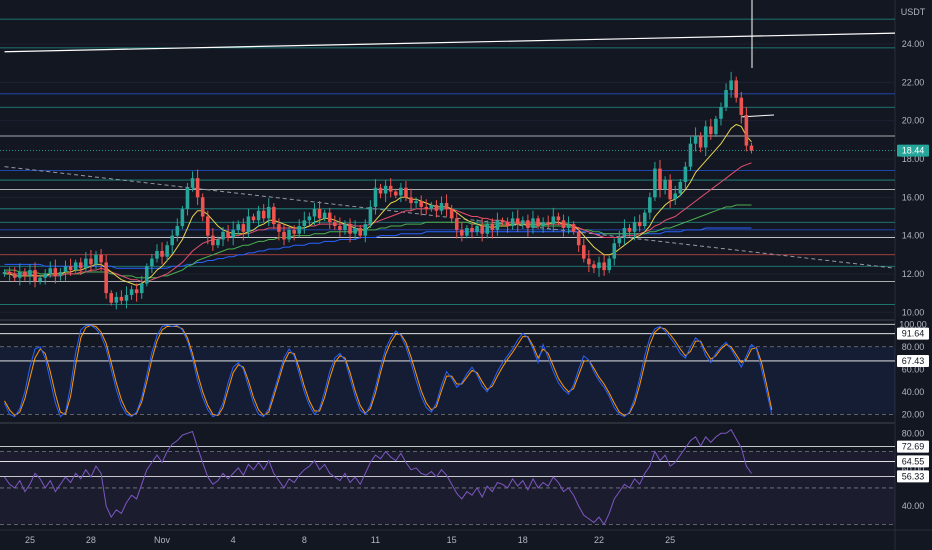 The image size is (932, 550). Describe the element at coordinates (350, 540) in the screenshot. I see `time-axis: 25 28 Nov 4 8 11 15 18 22 25` at that location.